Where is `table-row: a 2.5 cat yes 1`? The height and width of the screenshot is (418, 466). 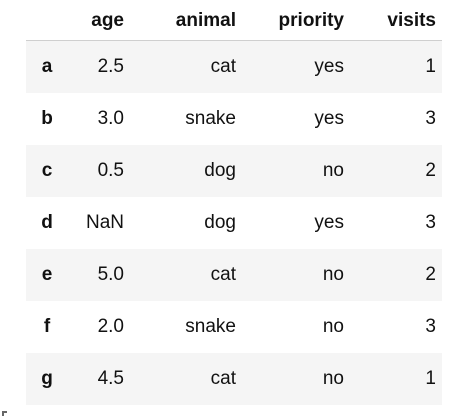
table-row: a 2.5 cat yes 1 is located at coordinates (234, 66).